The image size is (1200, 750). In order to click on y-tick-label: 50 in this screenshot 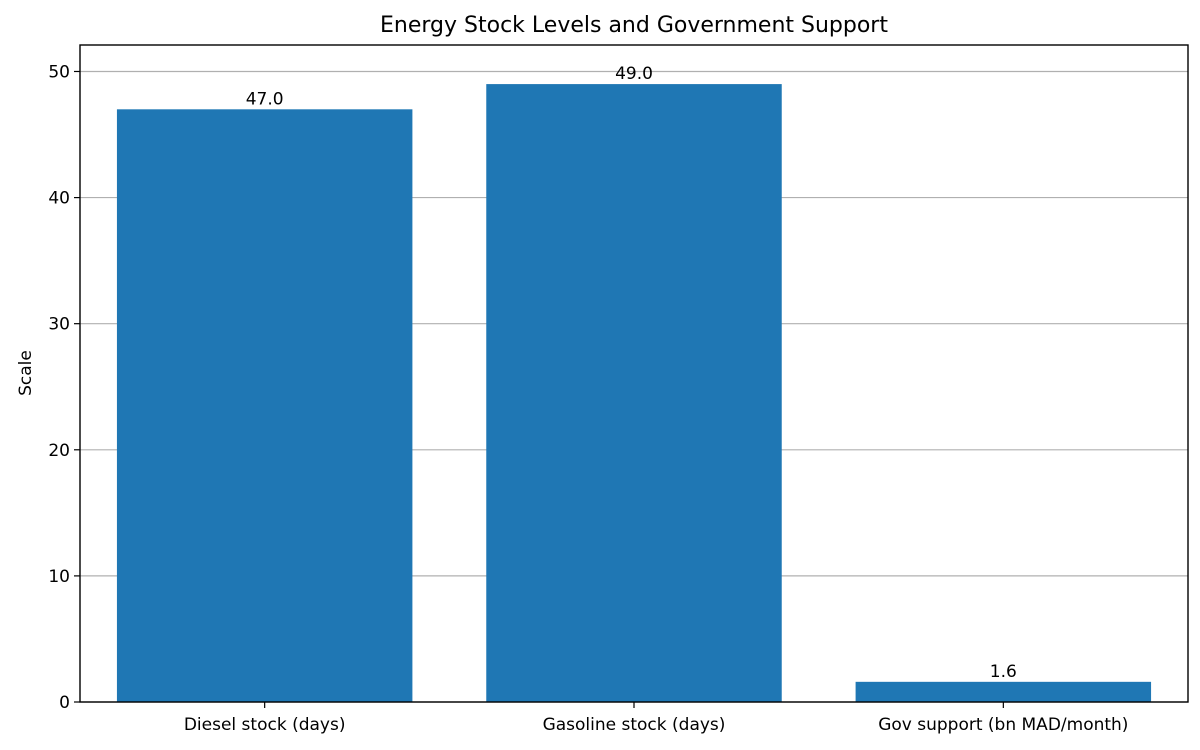, I will do `click(59, 72)`.